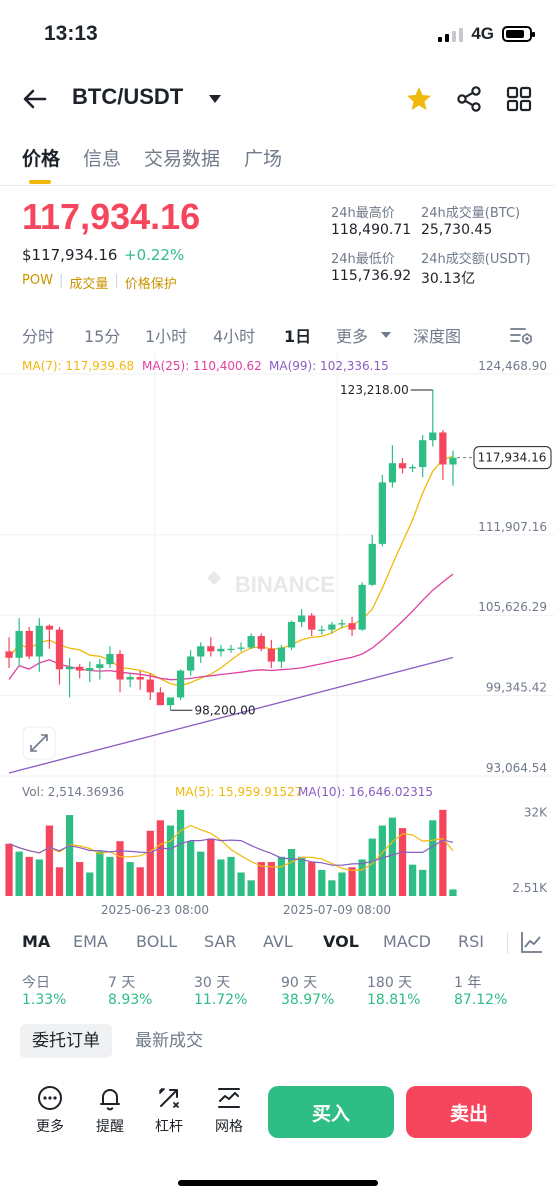 The width and height of the screenshot is (554, 1200). I want to click on current-price-tag: 117,934.16, so click(512, 458).